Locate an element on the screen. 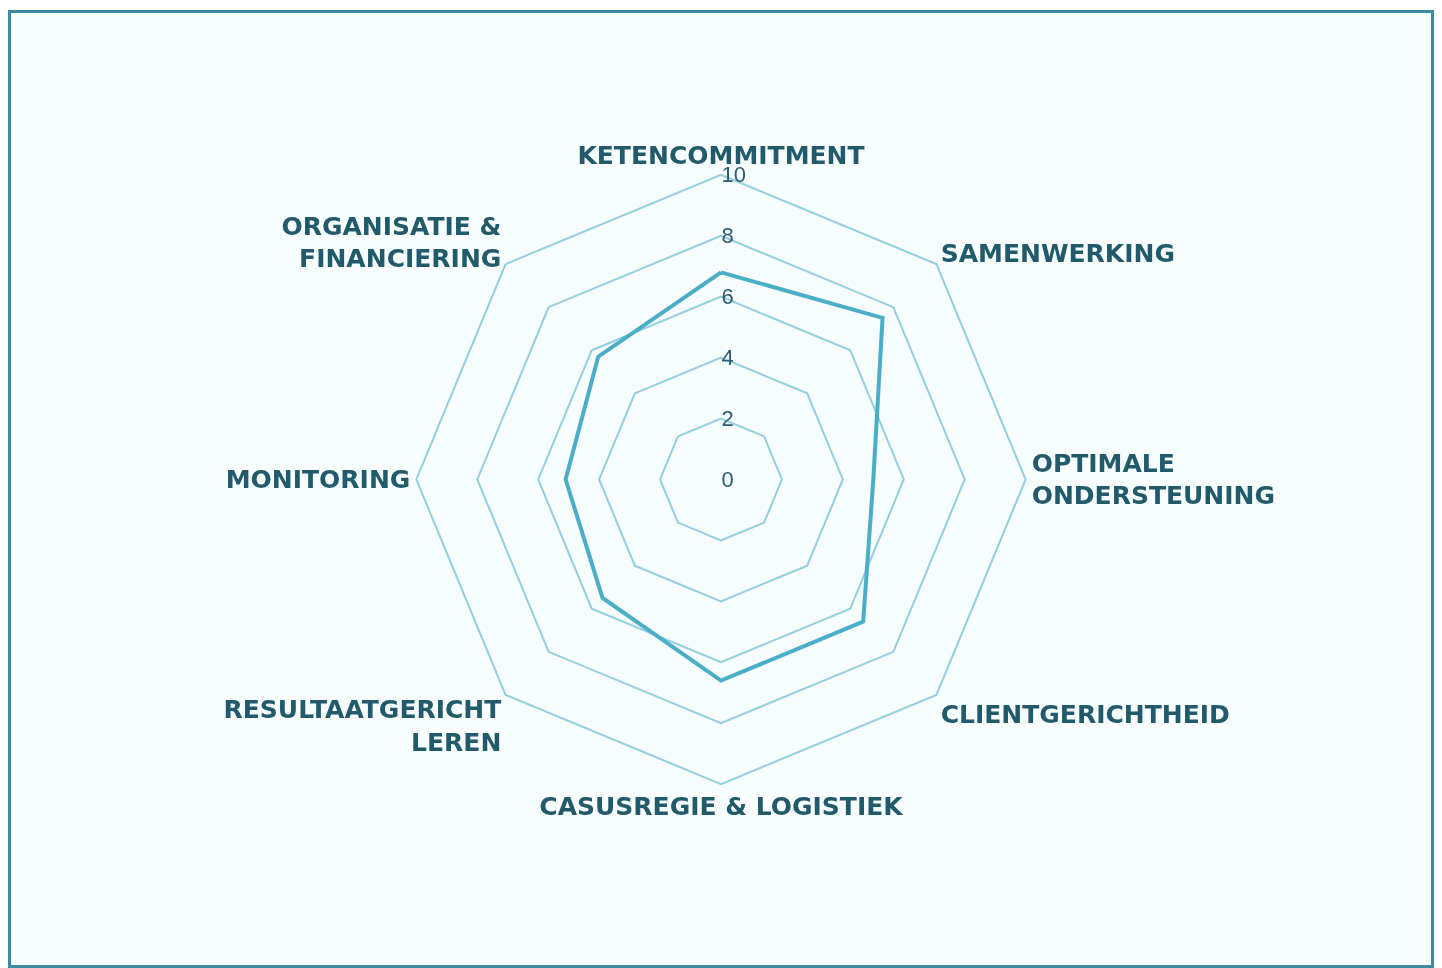 This screenshot has width=1442, height=968. y-tick-label: 4 is located at coordinates (727, 357).